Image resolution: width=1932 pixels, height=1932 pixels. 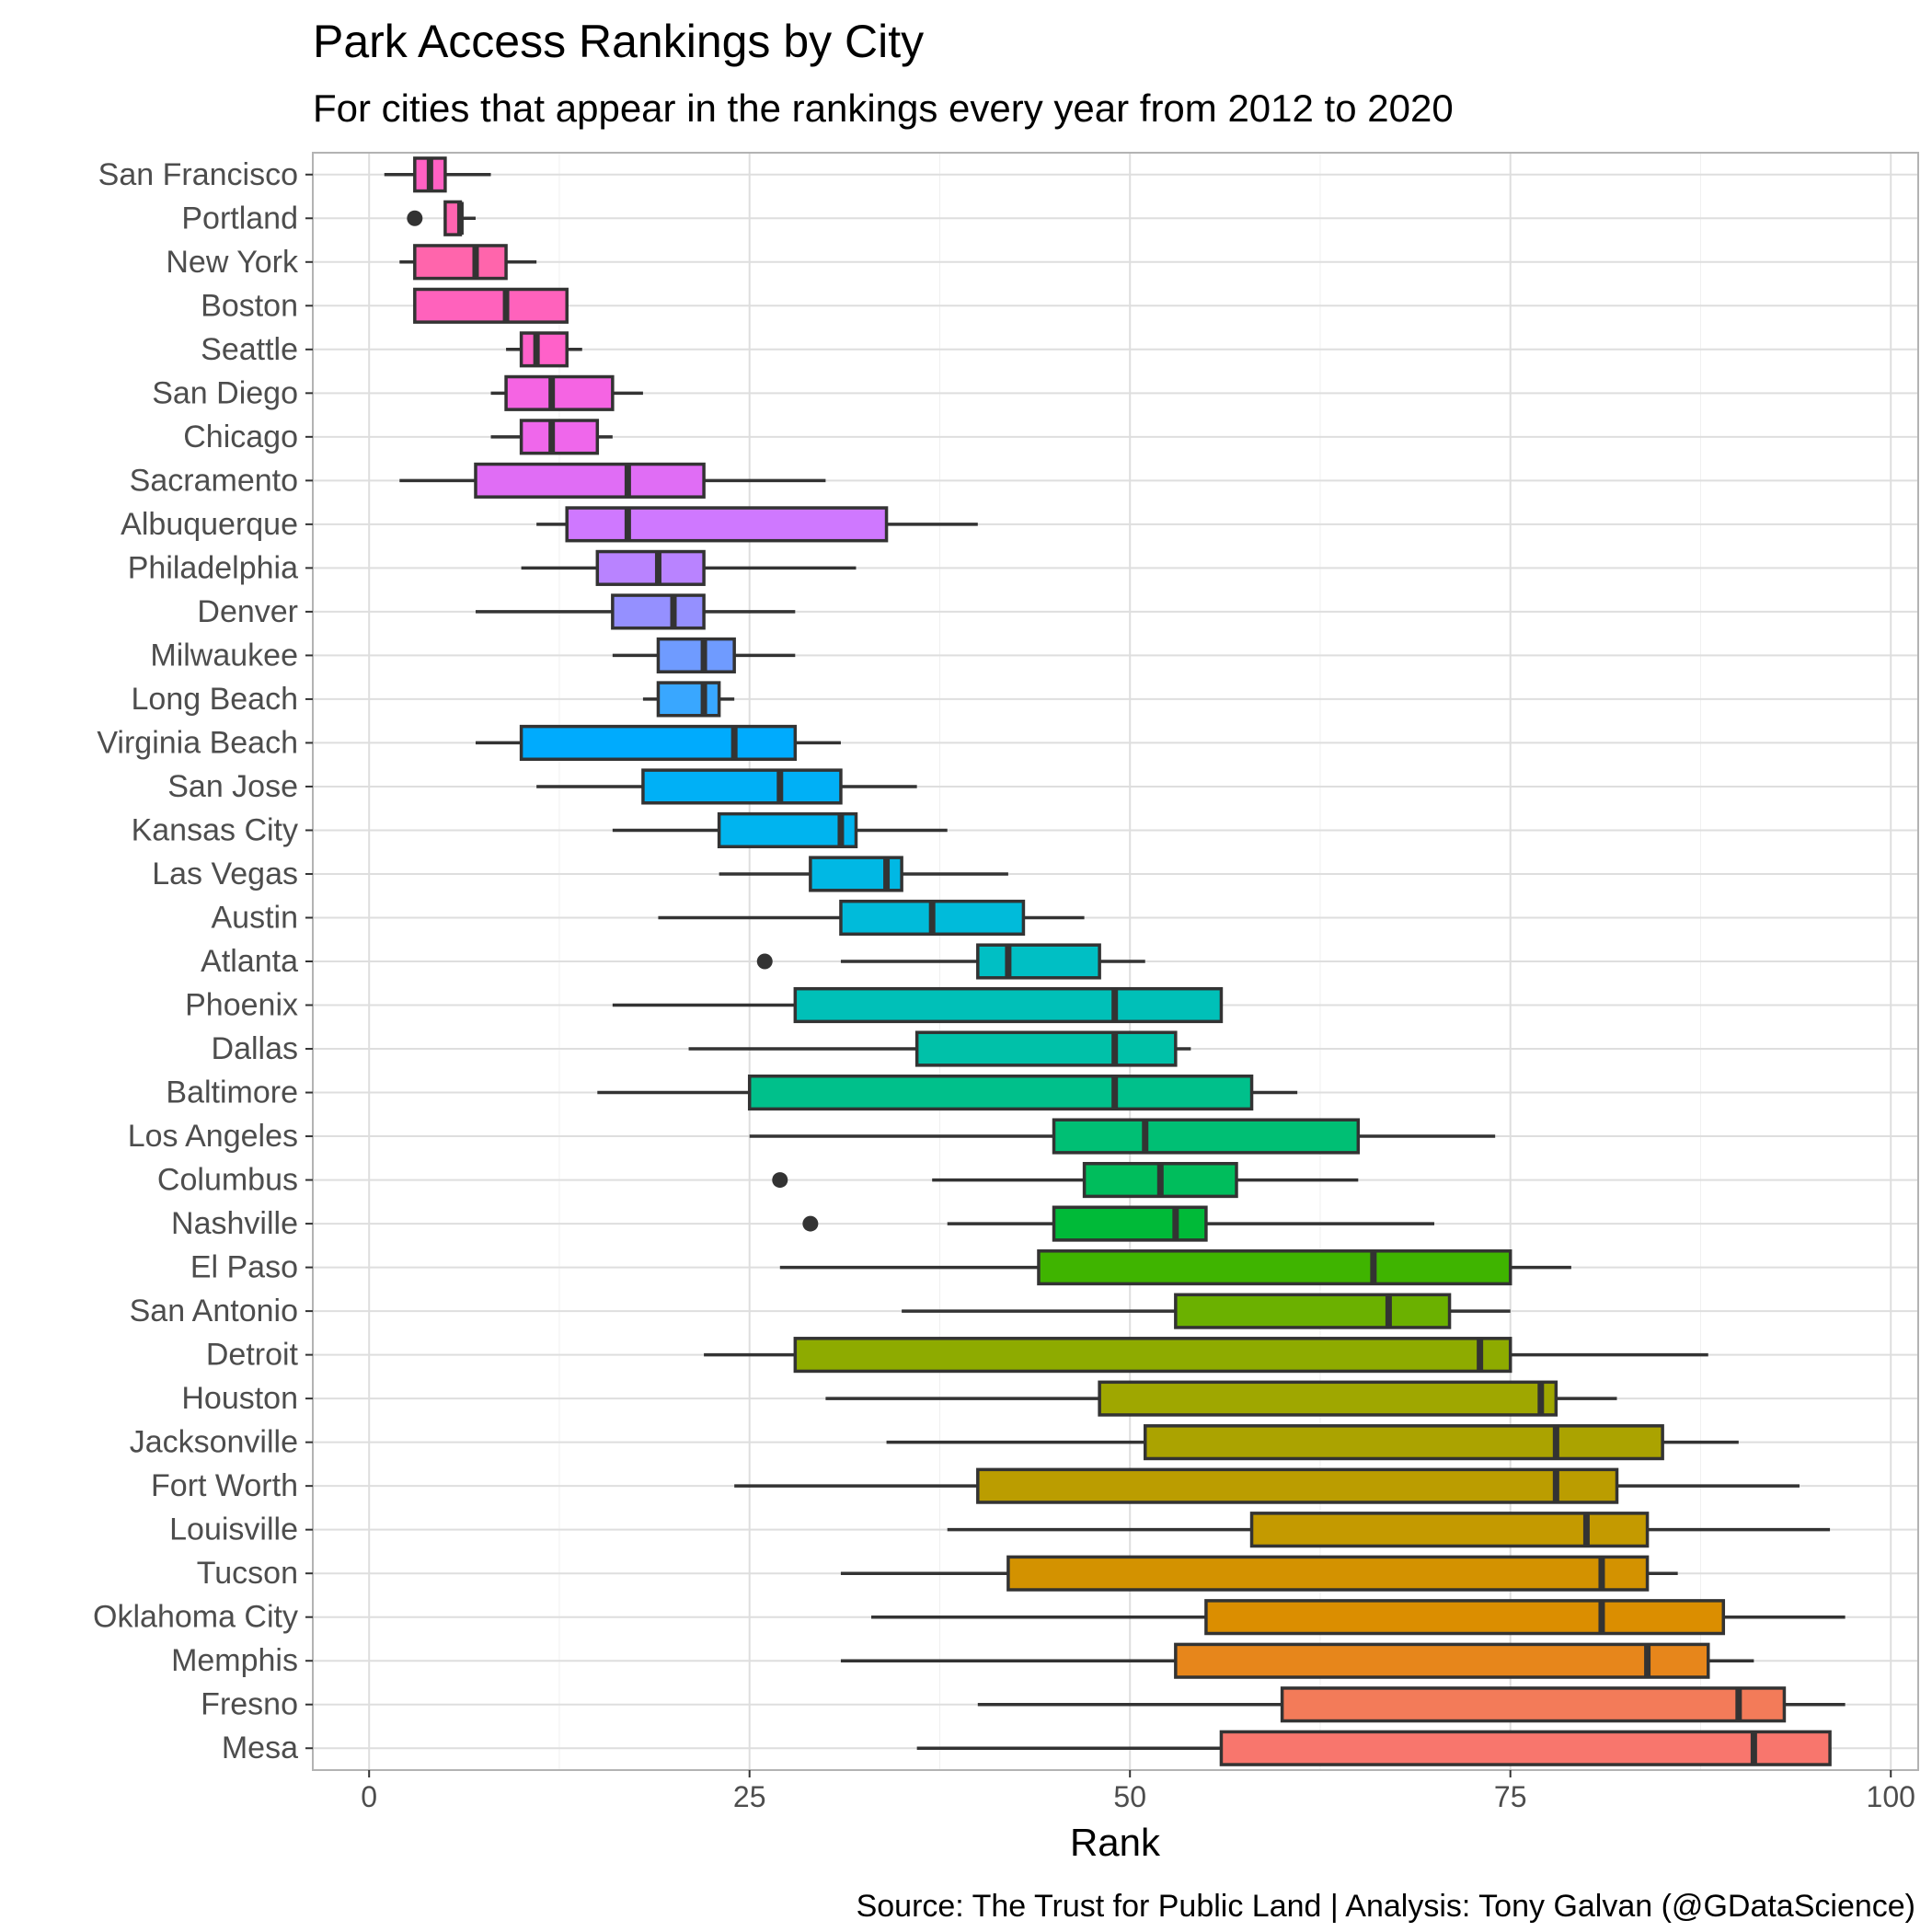 I want to click on y-tick-label: Columbus, so click(x=227, y=1180).